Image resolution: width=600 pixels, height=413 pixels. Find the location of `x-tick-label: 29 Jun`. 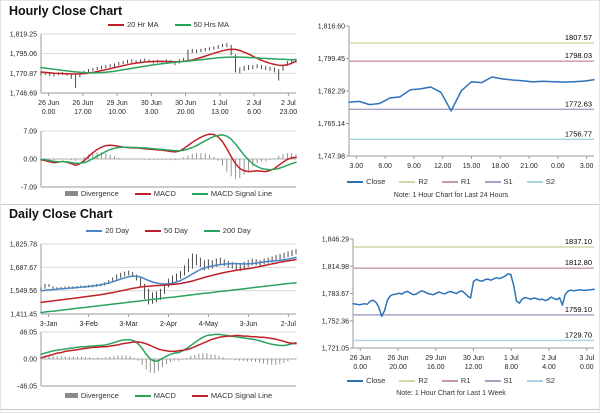

x-tick-label: 29 Jun is located at coordinates (117, 103).